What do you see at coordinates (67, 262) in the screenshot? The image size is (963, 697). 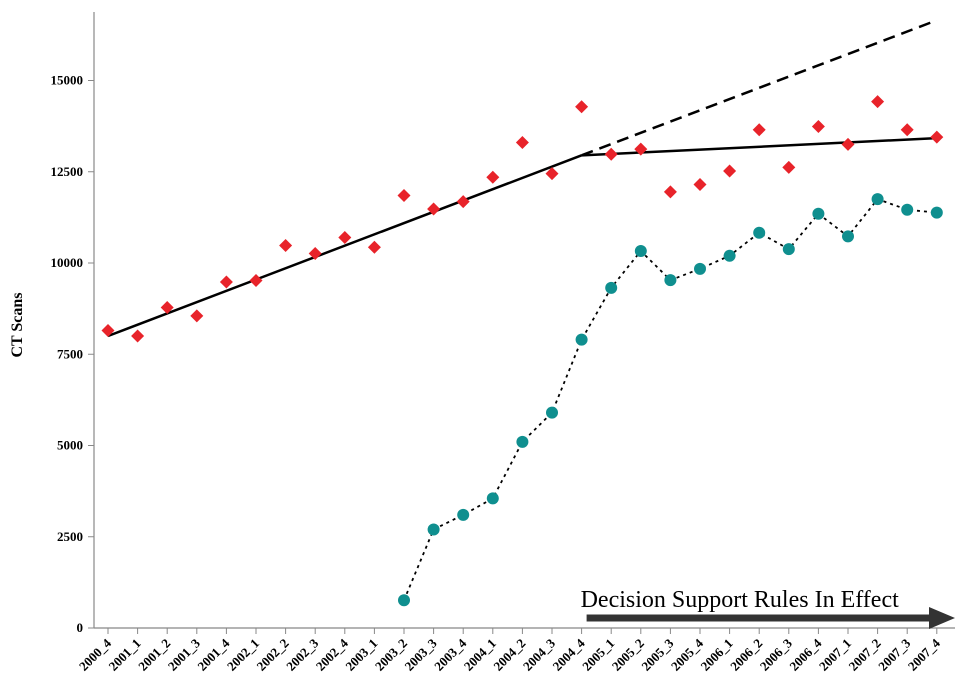 I see `y-tick-label: 10000` at bounding box center [67, 262].